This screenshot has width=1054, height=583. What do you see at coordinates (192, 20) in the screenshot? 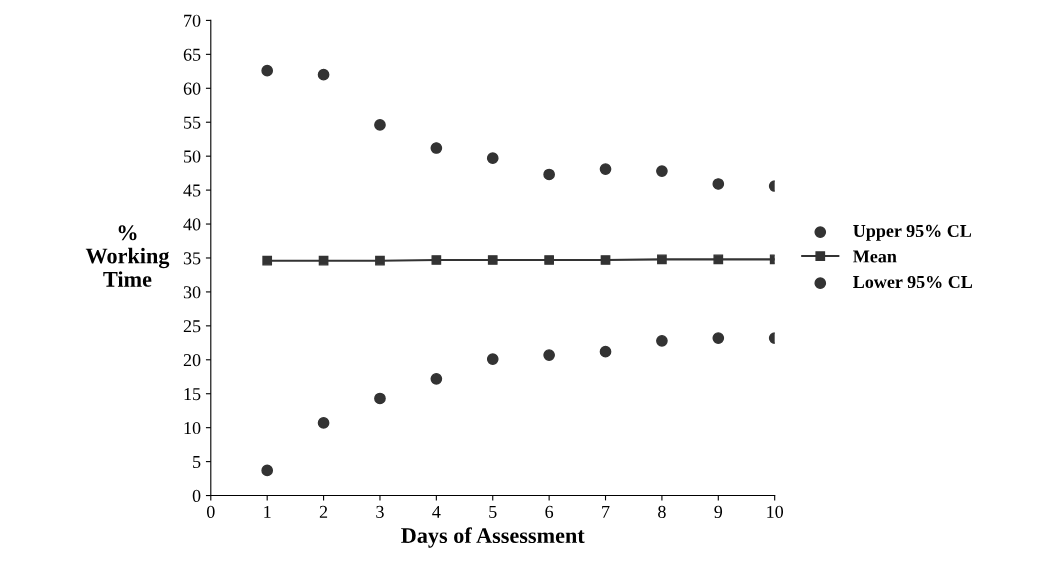
I see `y-tick-label: 70` at bounding box center [192, 20].